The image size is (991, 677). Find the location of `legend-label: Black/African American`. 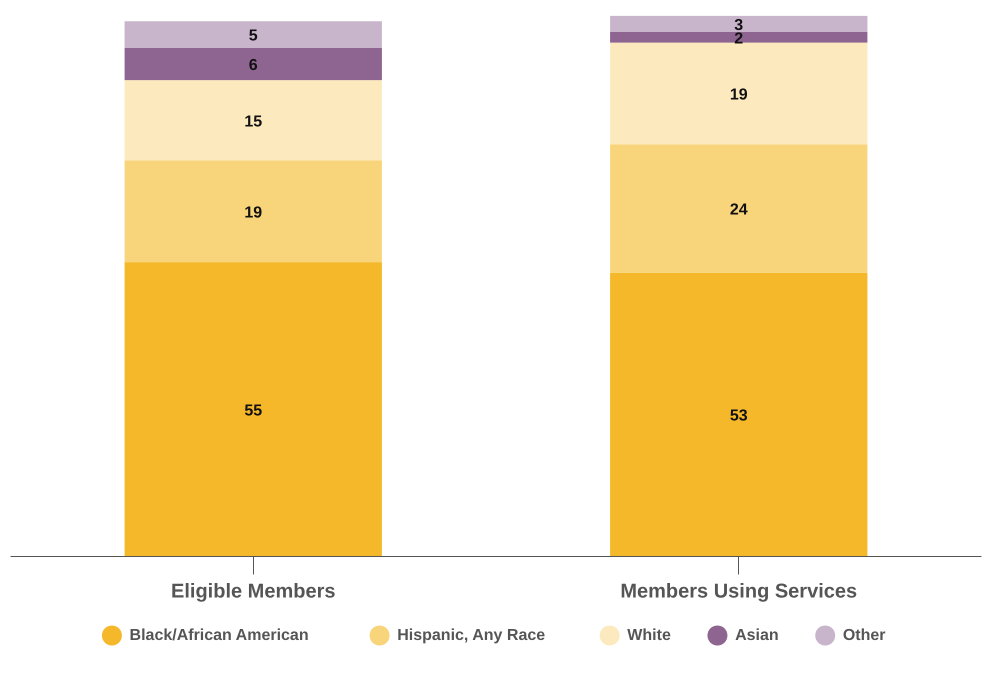

legend-label: Black/African American is located at coordinates (219, 635).